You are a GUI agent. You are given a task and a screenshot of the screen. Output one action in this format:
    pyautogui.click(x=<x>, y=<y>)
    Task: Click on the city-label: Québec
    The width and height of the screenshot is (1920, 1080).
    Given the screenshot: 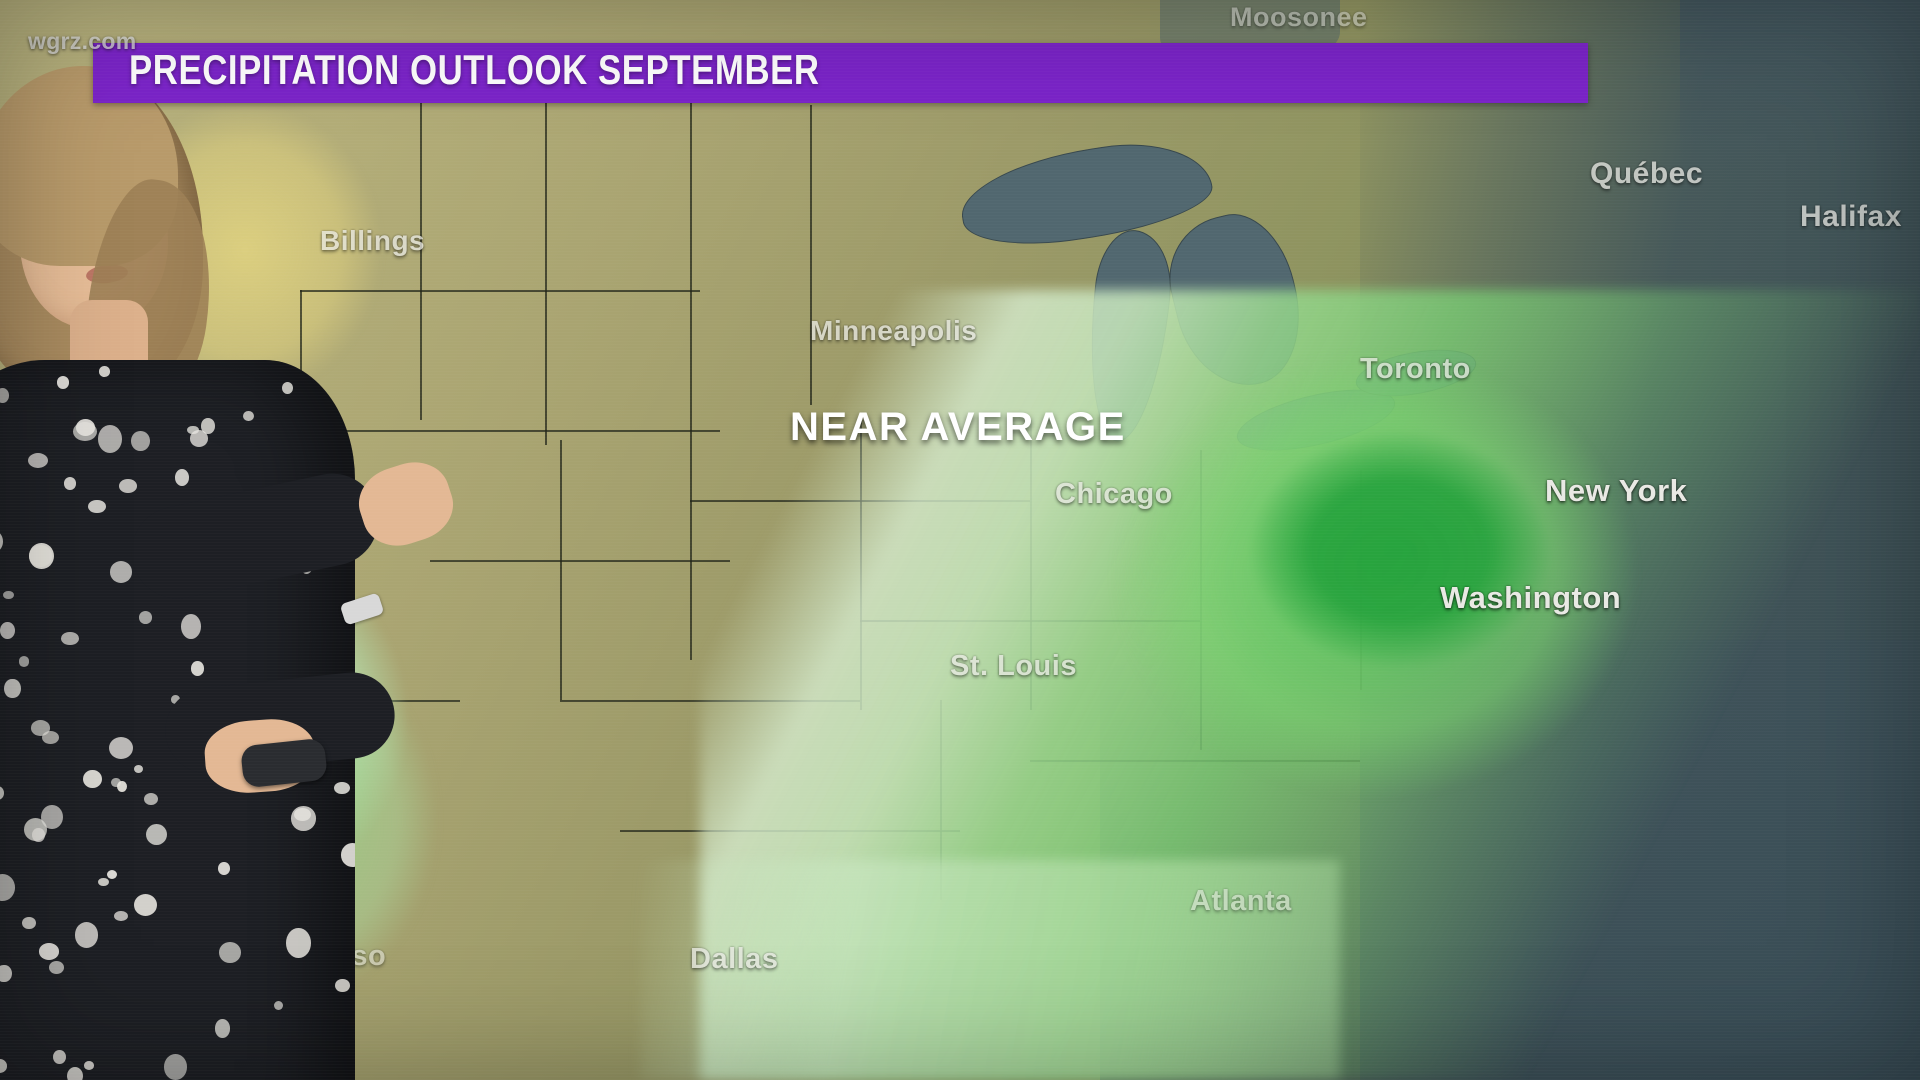 What is the action you would take?
    pyautogui.click(x=1647, y=173)
    